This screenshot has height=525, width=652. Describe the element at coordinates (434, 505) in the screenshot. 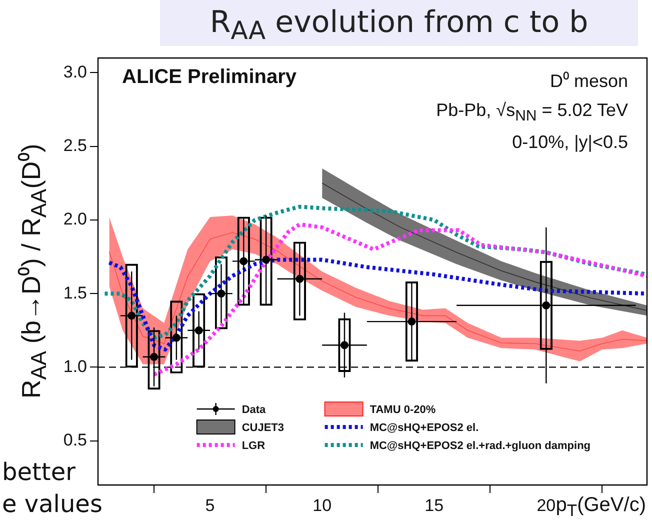

I see `x-tick-label: 15` at that location.